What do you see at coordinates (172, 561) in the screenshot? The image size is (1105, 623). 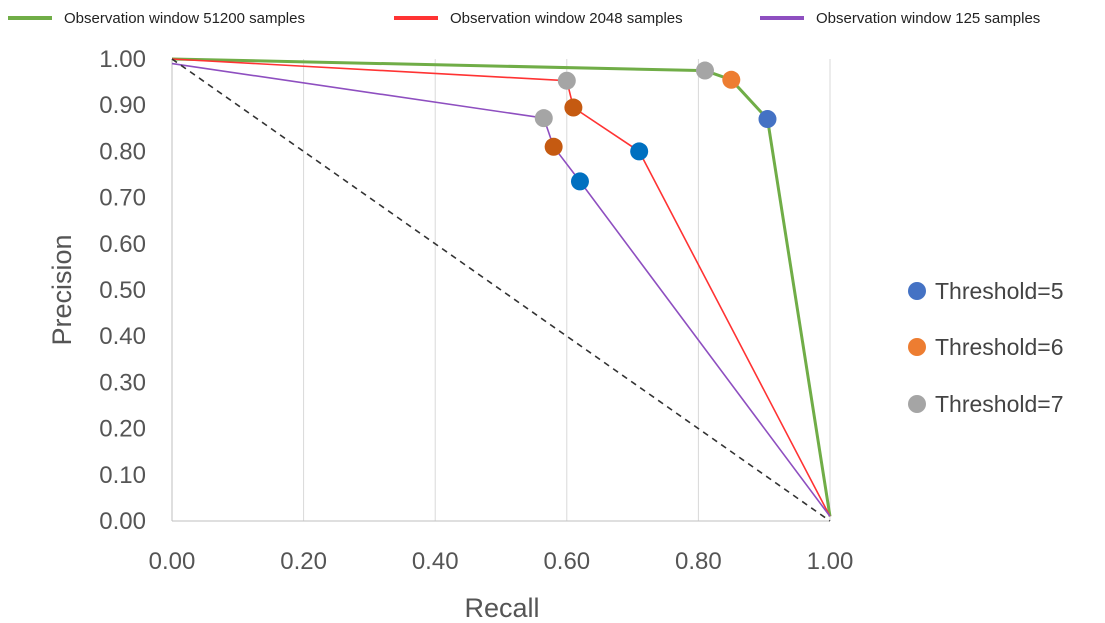 I see `x-tick-label: 0.00` at bounding box center [172, 561].